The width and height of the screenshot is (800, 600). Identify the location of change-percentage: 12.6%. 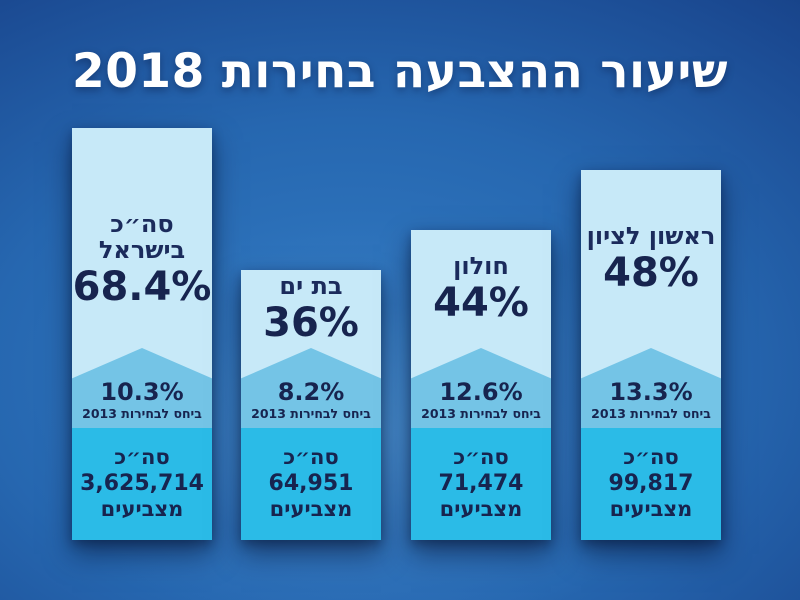
(481, 391).